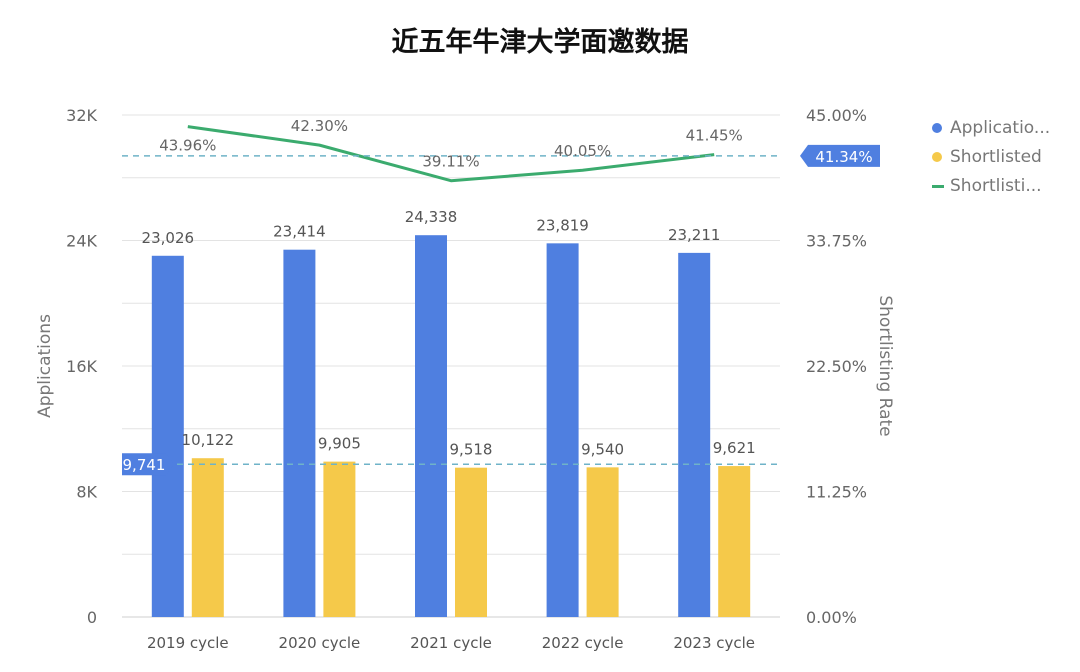  Describe the element at coordinates (836, 241) in the screenshot. I see `y-tick-label-right: 33.75%` at that location.